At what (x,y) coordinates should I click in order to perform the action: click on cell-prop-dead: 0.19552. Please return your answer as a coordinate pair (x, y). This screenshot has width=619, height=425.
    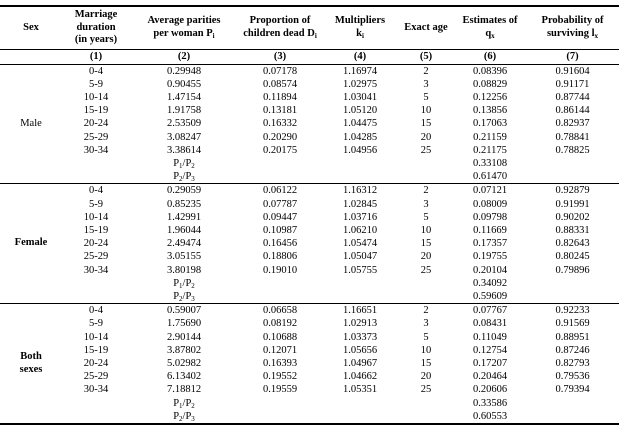
    Looking at the image, I should click on (280, 377).